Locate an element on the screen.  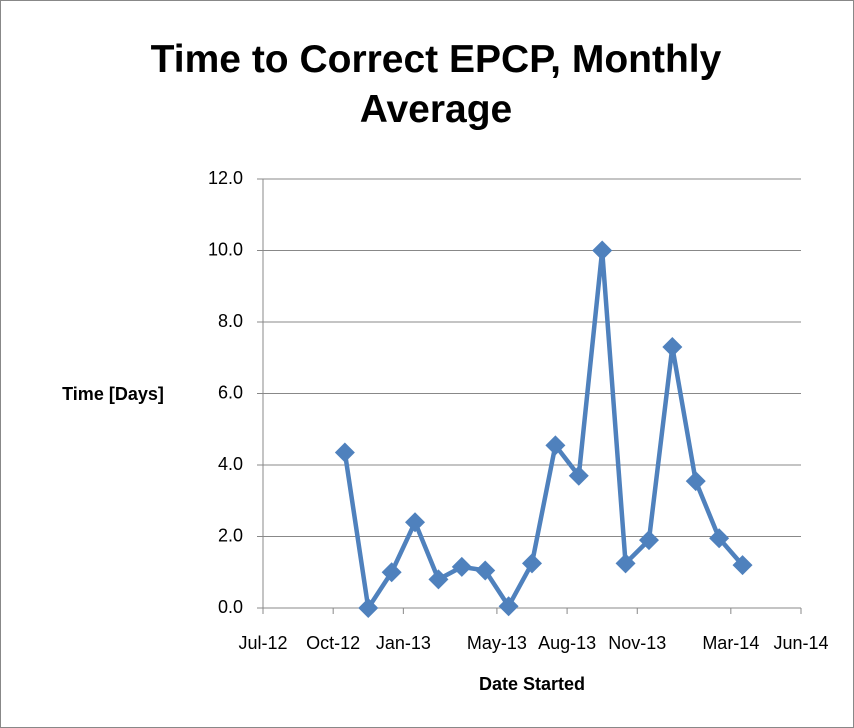
x-tick-label: Jul-12 is located at coordinates (262, 643).